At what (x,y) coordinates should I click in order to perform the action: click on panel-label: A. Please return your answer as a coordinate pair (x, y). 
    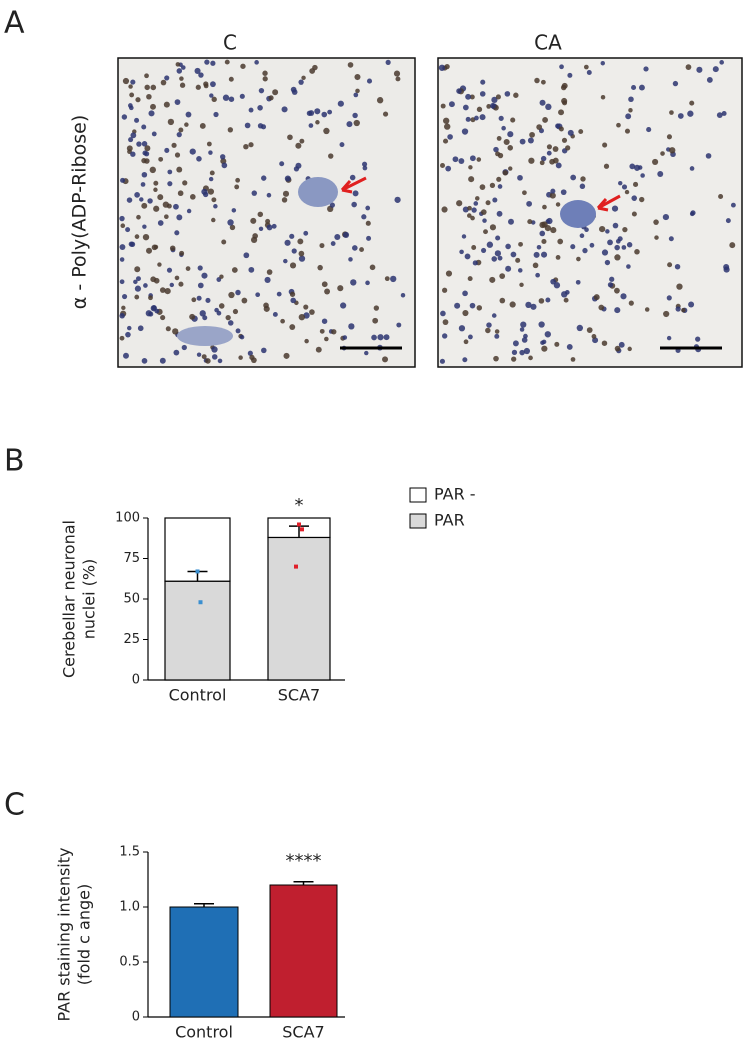
    Looking at the image, I should click on (14, 23).